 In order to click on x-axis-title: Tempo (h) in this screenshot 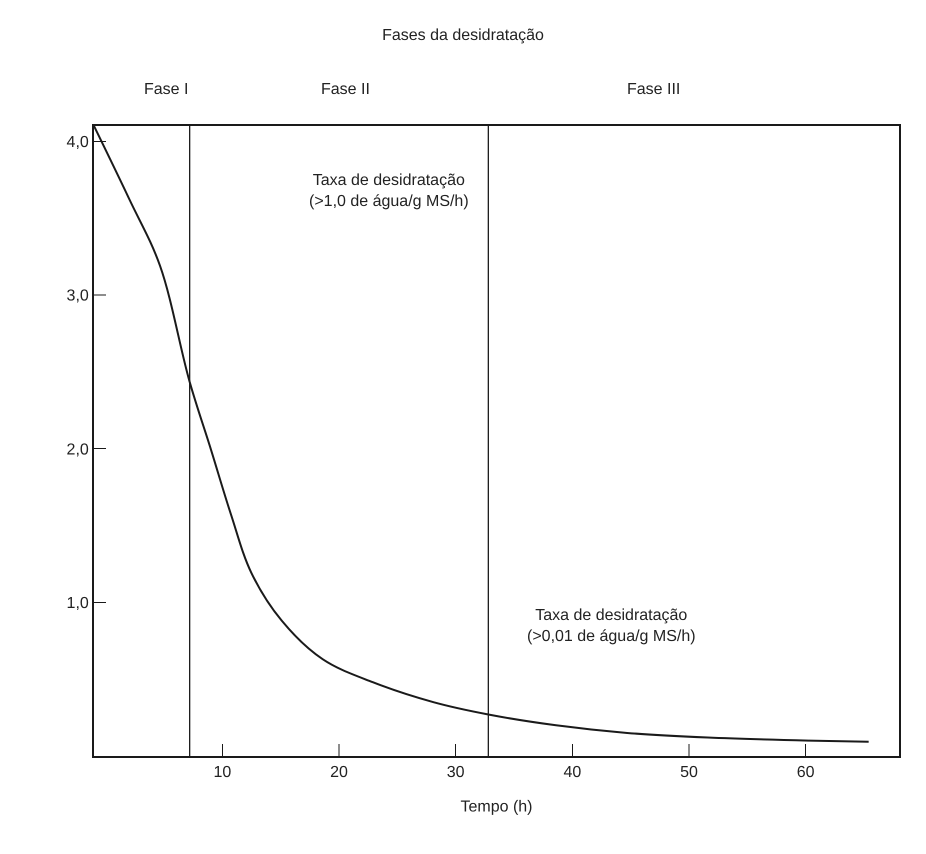, I will do `click(496, 807)`.